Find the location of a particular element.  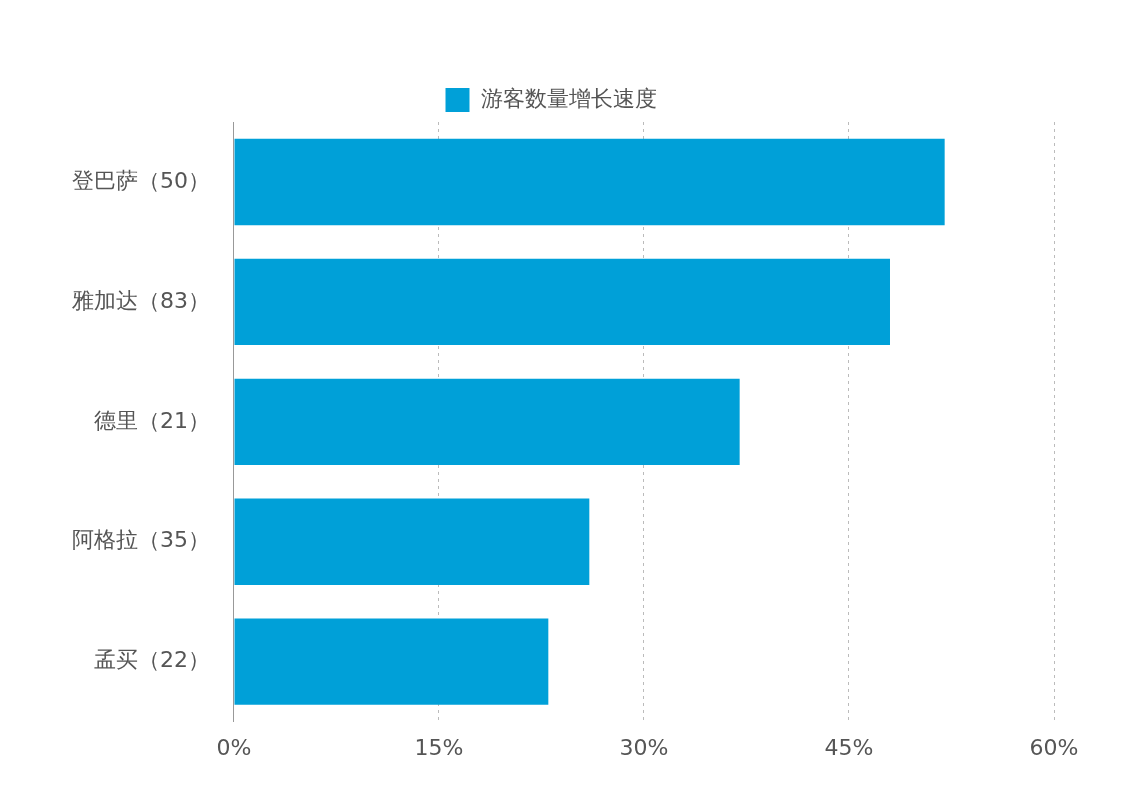

y-tick-label: 登巴萨（50） is located at coordinates (140, 180).